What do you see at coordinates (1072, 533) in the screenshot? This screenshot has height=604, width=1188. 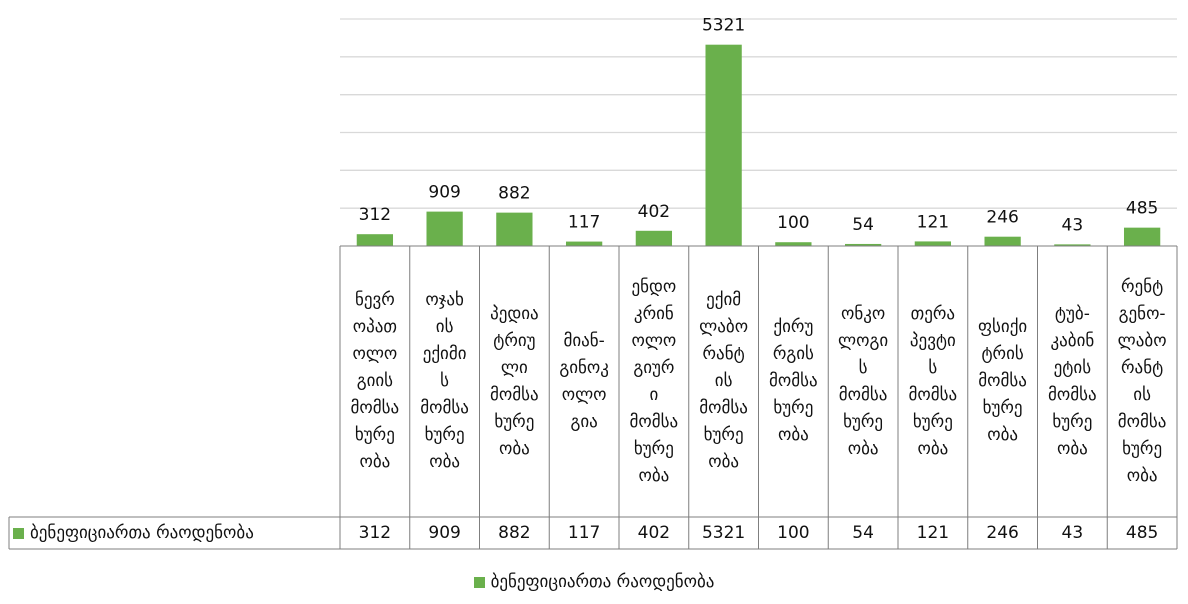 I see `table-cell: 43` at bounding box center [1072, 533].